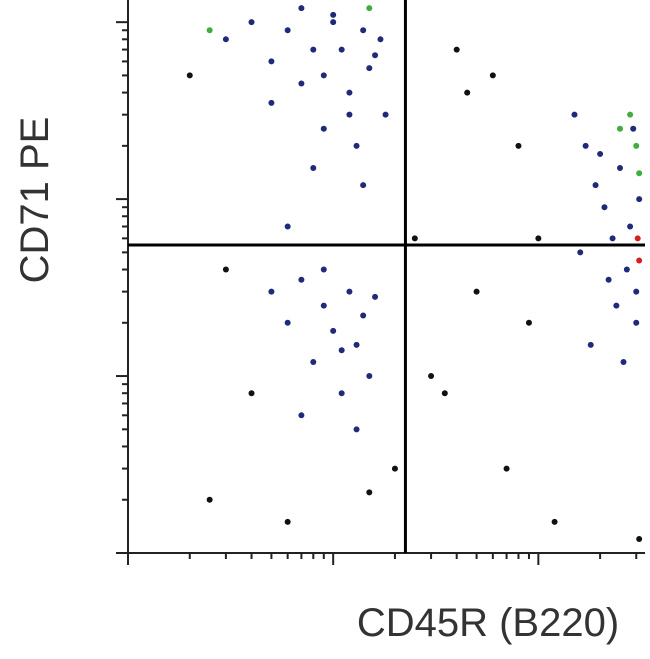 Image resolution: width=650 pixels, height=659 pixels. I want to click on x-axis-label: CD45R (B220), so click(488, 623).